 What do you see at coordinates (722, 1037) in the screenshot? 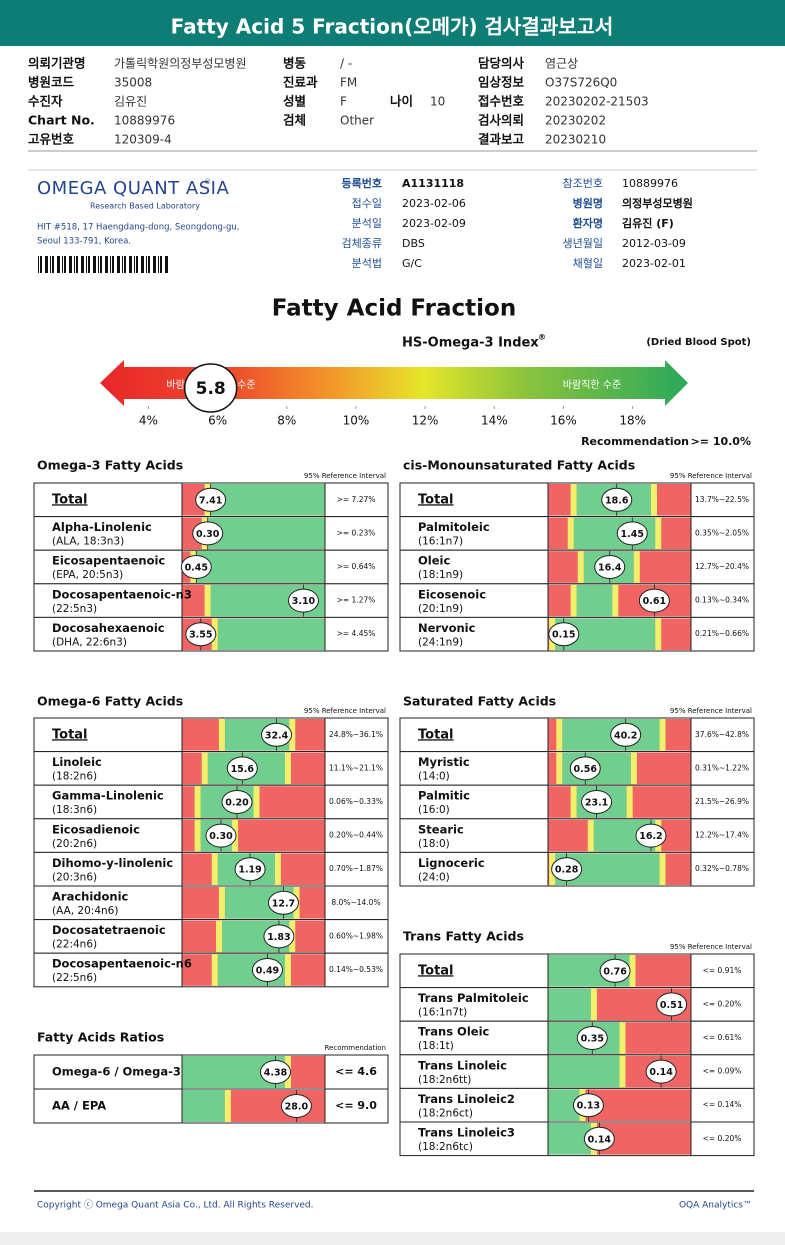
I see `row-ref: <= 0.61%` at bounding box center [722, 1037].